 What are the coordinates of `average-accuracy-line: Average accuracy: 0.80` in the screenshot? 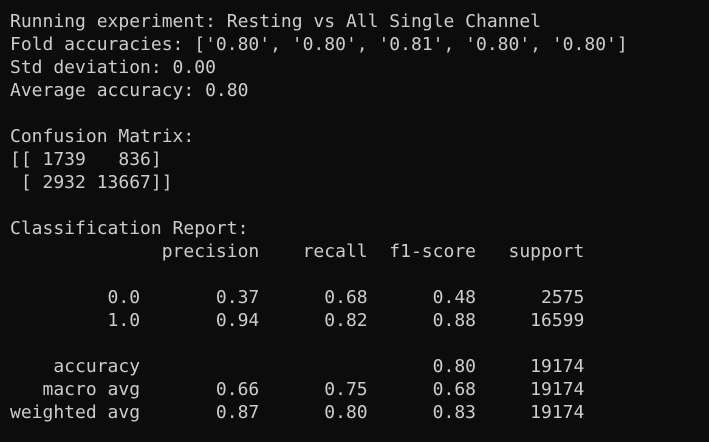 It's located at (129, 90).